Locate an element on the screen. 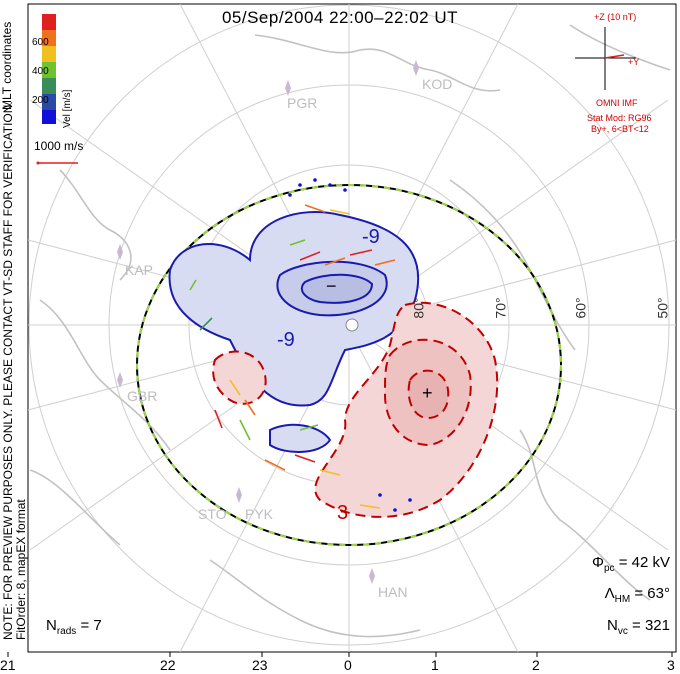 The image size is (680, 674). mlt-label-1: 1 is located at coordinates (435, 665).